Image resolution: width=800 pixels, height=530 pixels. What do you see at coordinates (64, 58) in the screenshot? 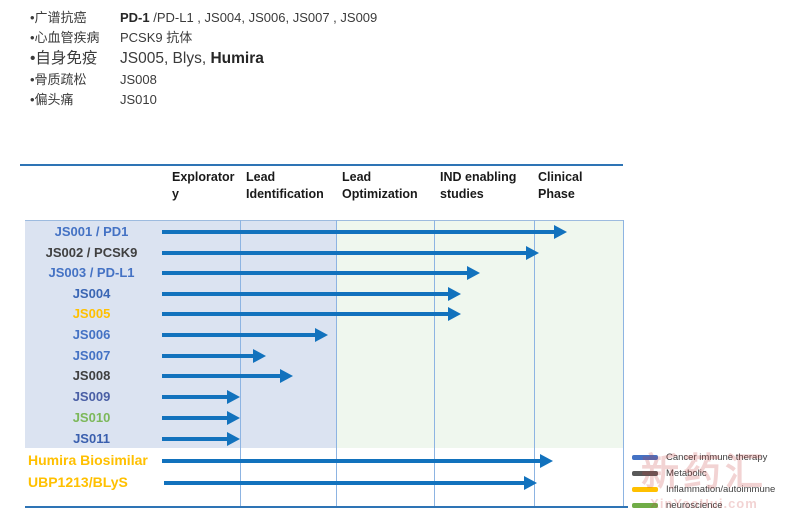
I see `bullet-category: •自身免疫` at bounding box center [64, 58].